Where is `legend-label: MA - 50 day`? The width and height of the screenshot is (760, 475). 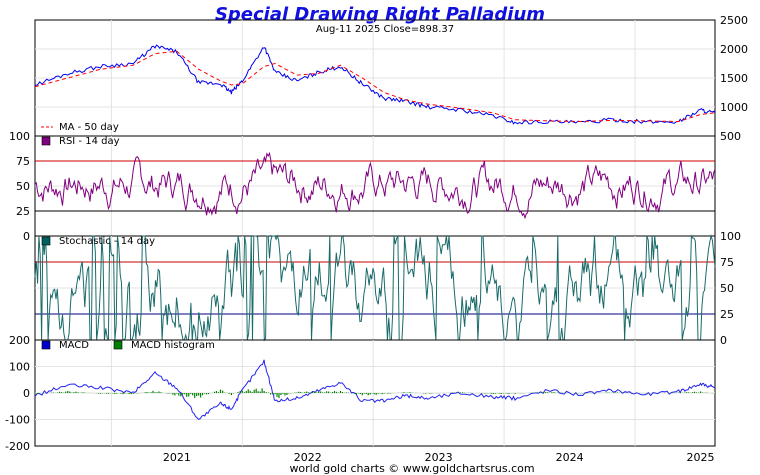 legend-label: MA - 50 day is located at coordinates (89, 127).